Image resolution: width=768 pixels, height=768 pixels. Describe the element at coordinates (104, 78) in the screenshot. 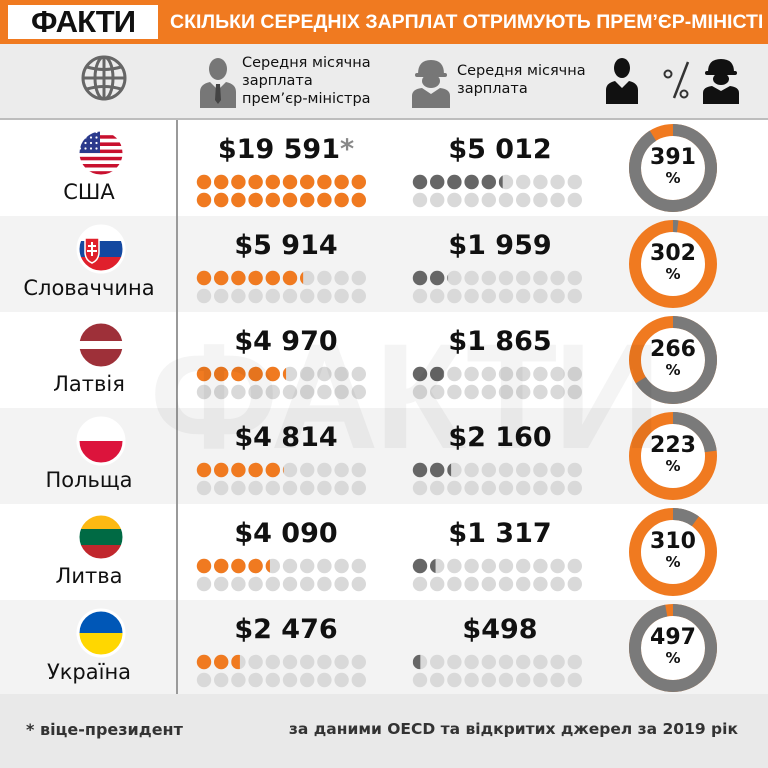

I see `globe-icon` at that location.